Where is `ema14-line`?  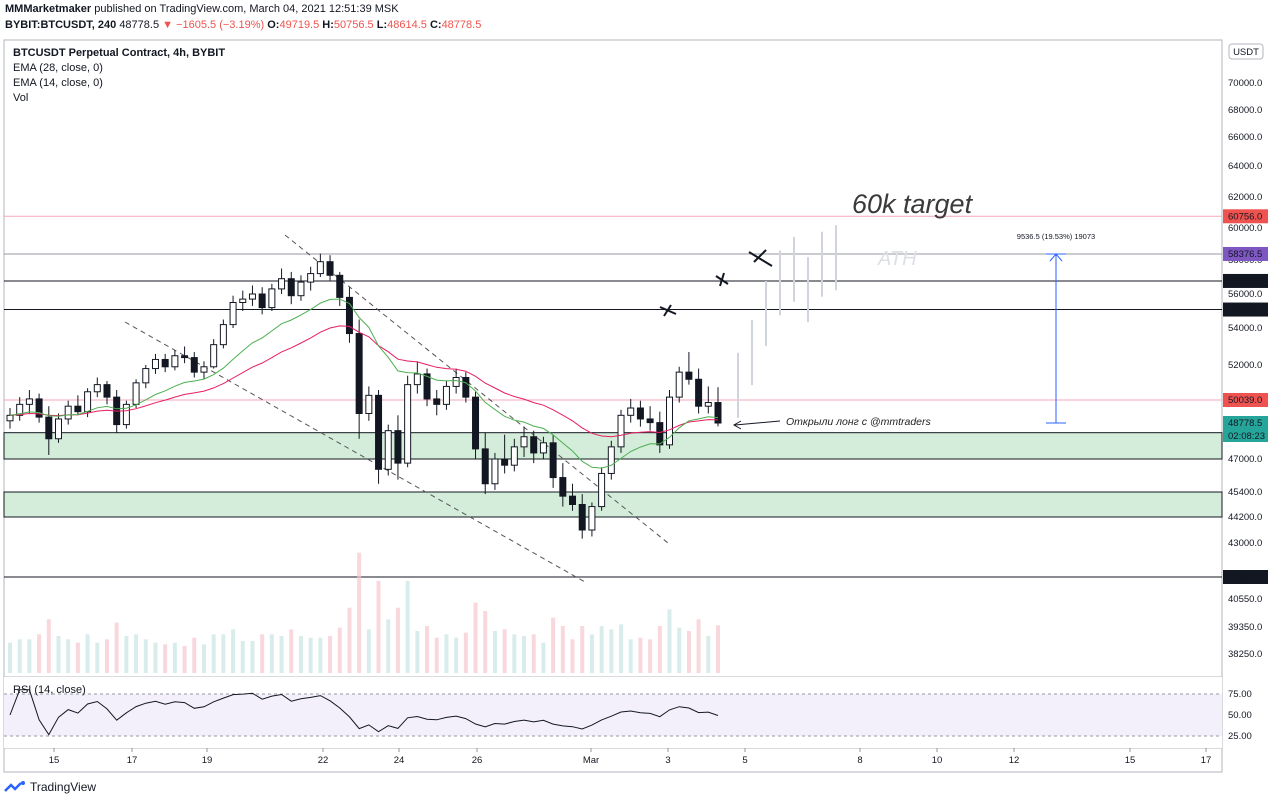
ema14-line is located at coordinates (364, 383).